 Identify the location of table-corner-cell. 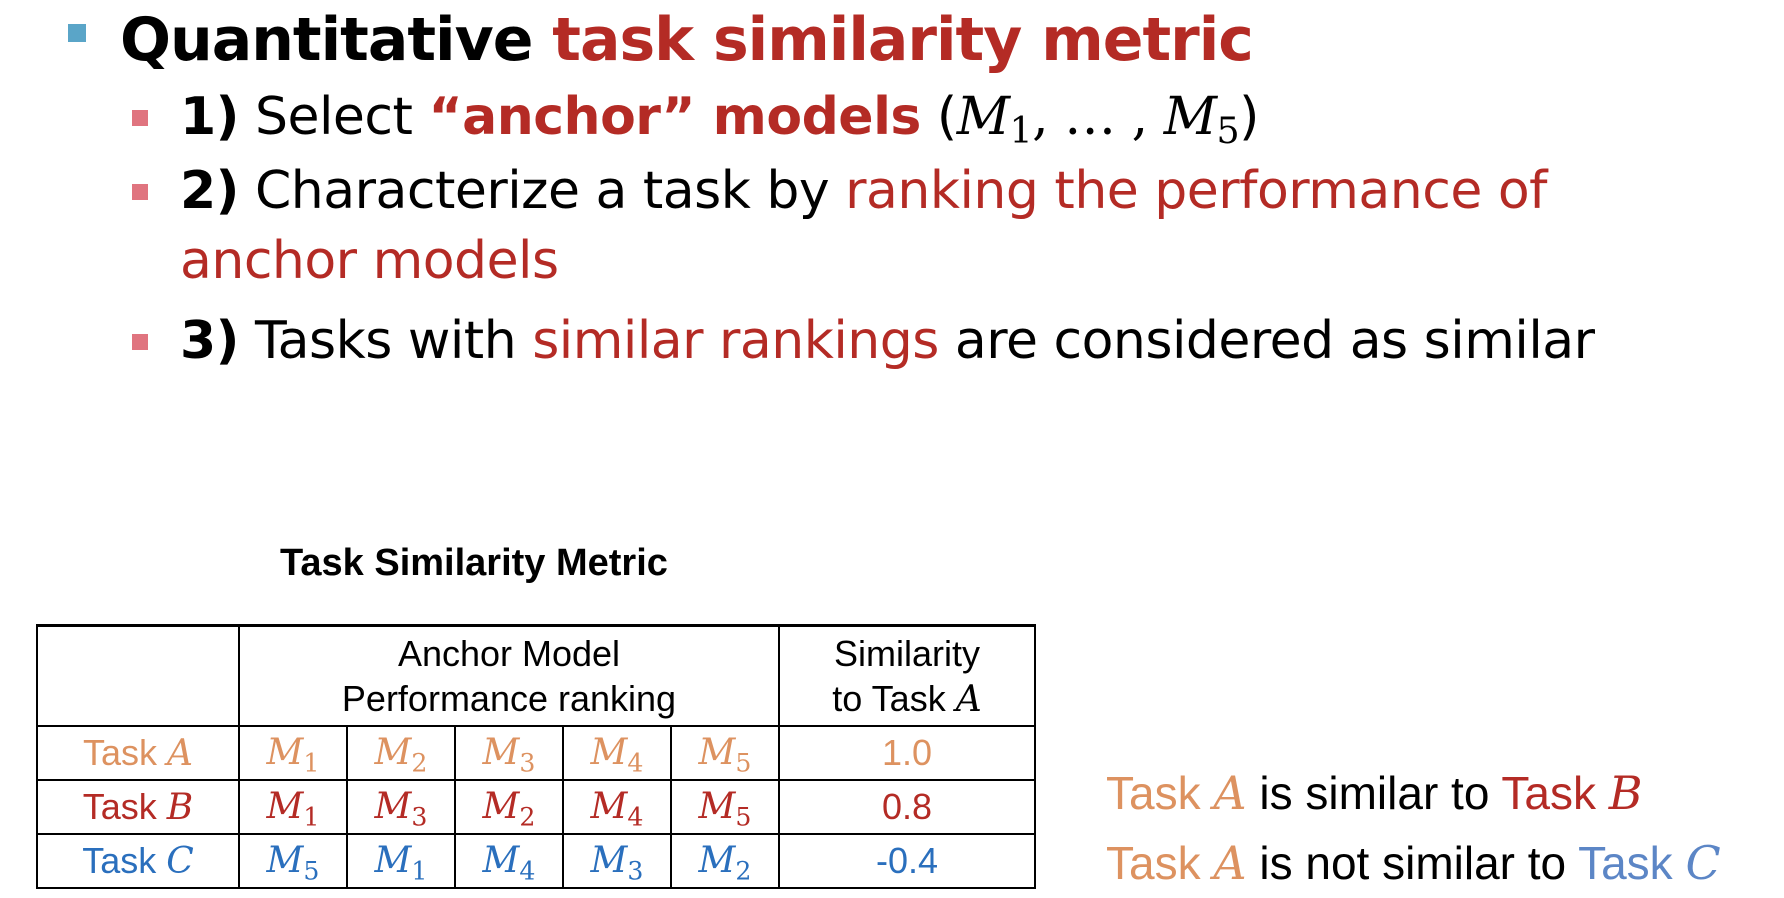
(138, 675).